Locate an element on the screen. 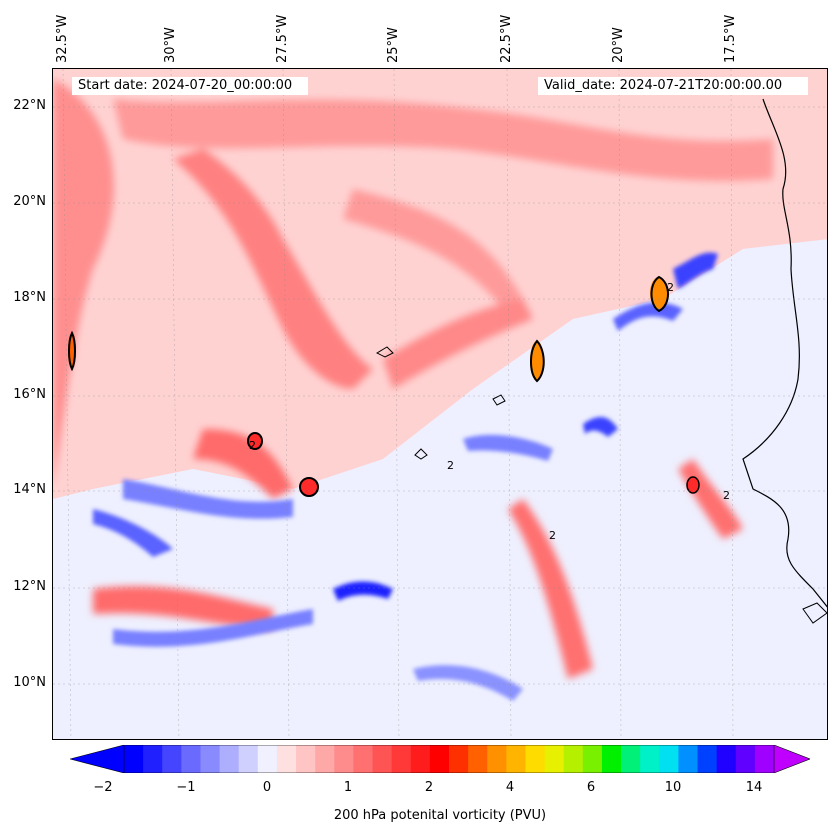  valid-date-label: Valid_date: 2024-07-21T20:00:00.00 is located at coordinates (673, 86).